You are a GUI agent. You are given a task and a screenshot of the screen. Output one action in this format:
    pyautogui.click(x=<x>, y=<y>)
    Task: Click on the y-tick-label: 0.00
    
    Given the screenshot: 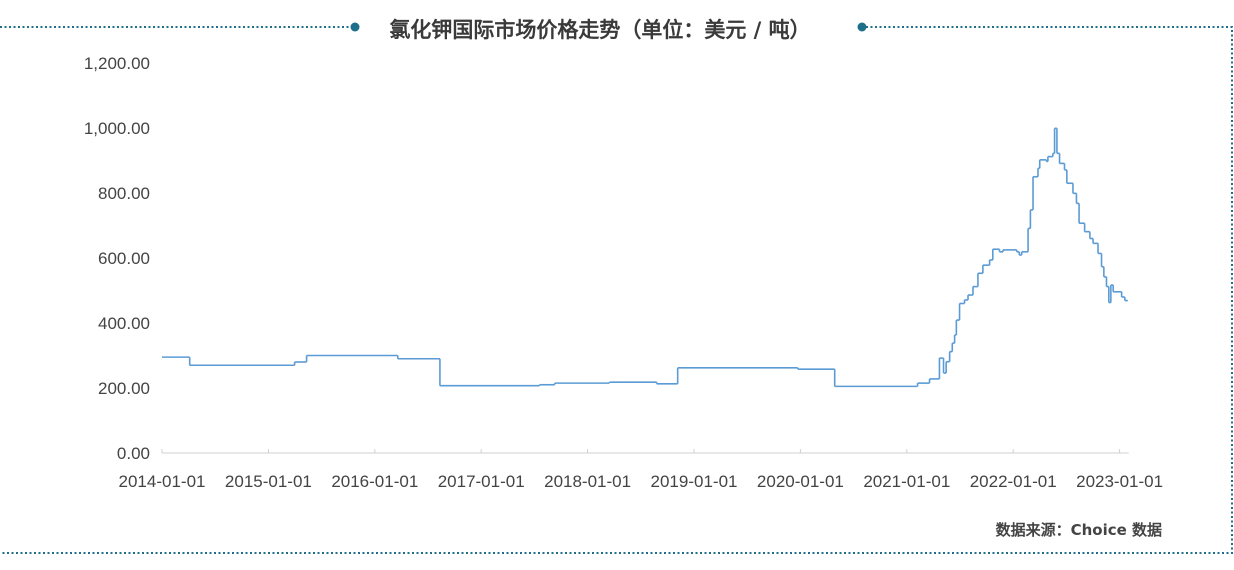 What is the action you would take?
    pyautogui.click(x=133, y=453)
    